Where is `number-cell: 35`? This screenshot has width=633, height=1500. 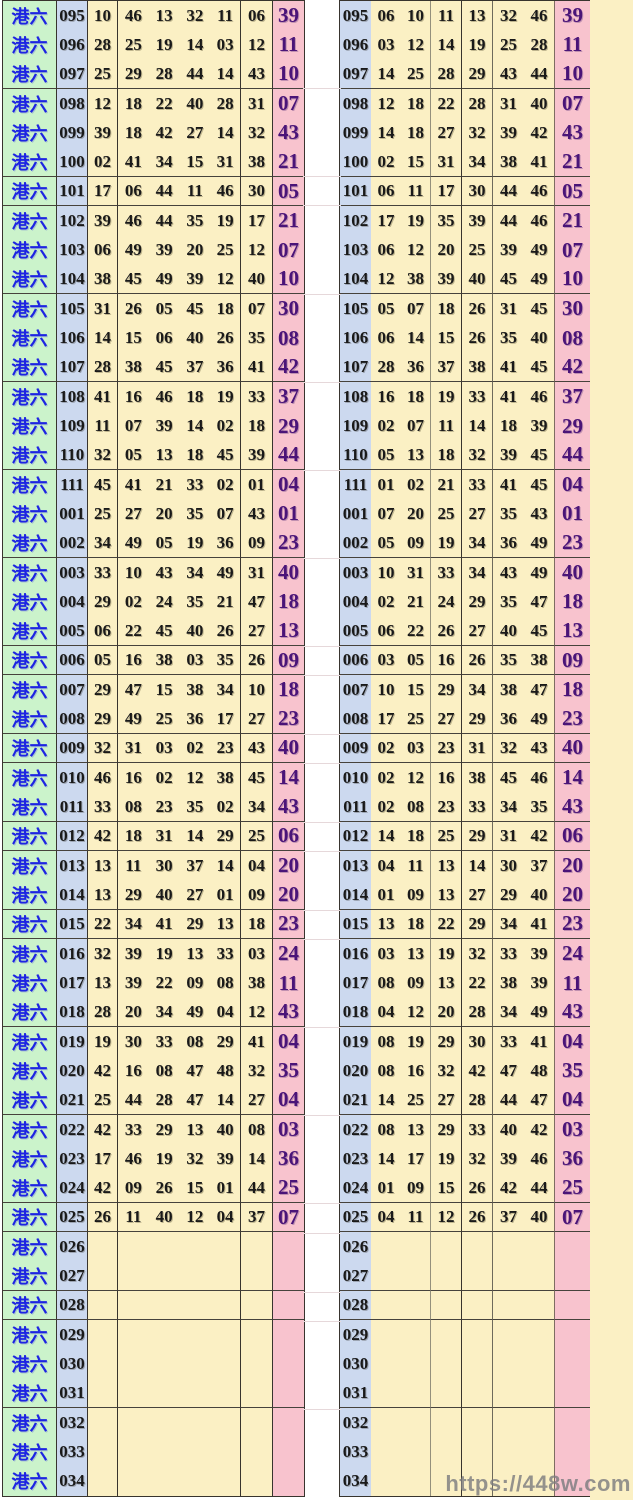
number-cell: 35 is located at coordinates (195, 221).